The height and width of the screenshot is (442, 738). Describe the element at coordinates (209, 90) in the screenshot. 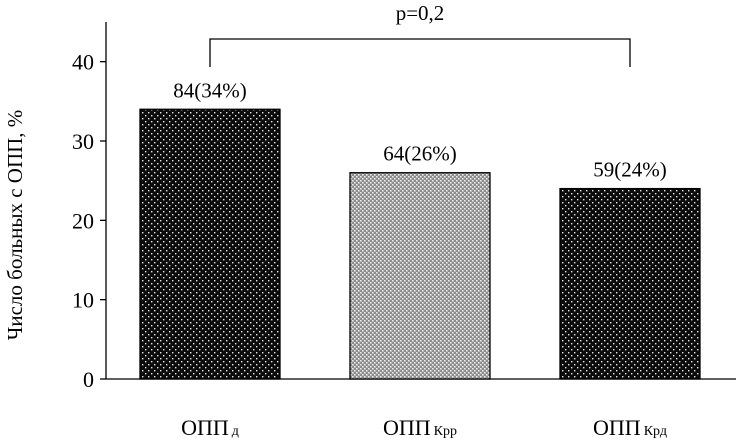

I see `data-label-1: 84(34%)` at that location.